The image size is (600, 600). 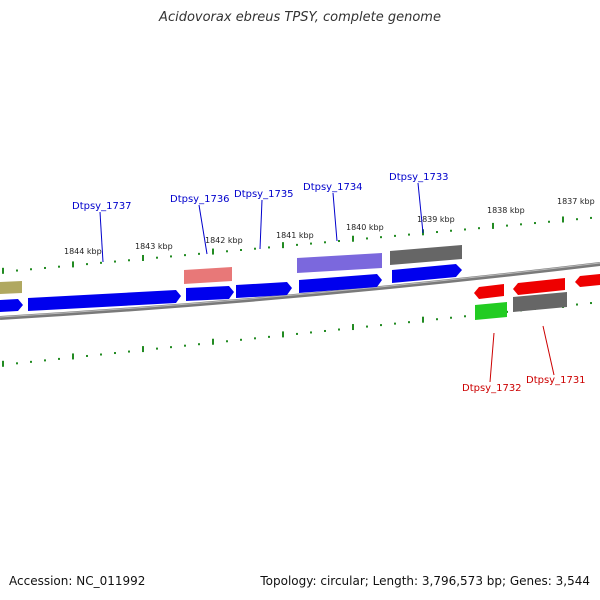 I want to click on gene-label-1736: Dtpsy_1736, so click(x=200, y=199).